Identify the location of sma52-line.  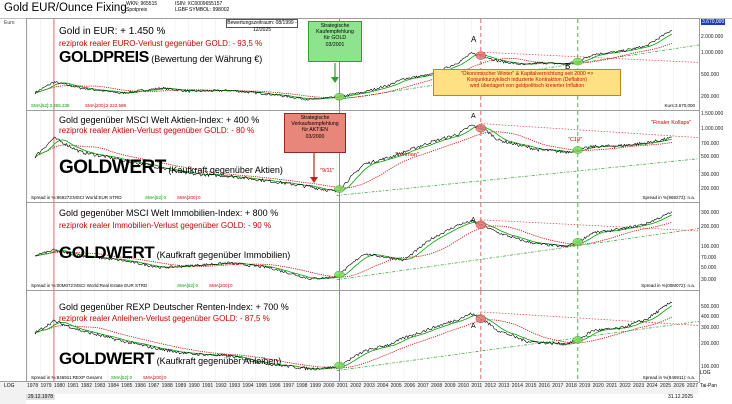
(353, 158).